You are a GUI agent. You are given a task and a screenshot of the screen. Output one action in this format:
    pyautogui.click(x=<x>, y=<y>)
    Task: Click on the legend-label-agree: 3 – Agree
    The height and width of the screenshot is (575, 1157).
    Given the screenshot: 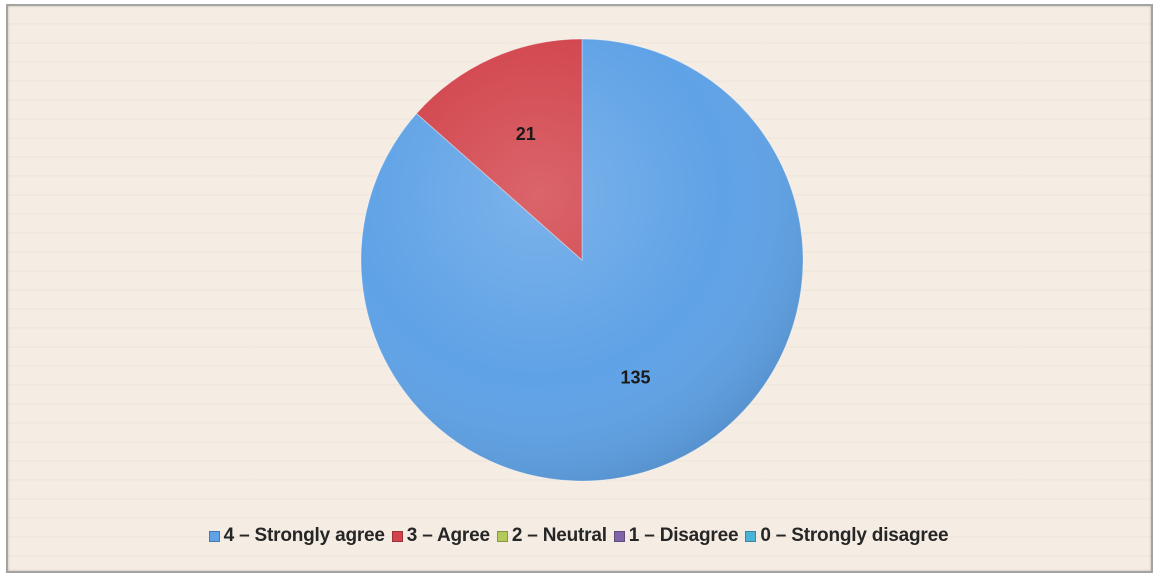 What is the action you would take?
    pyautogui.click(x=448, y=535)
    